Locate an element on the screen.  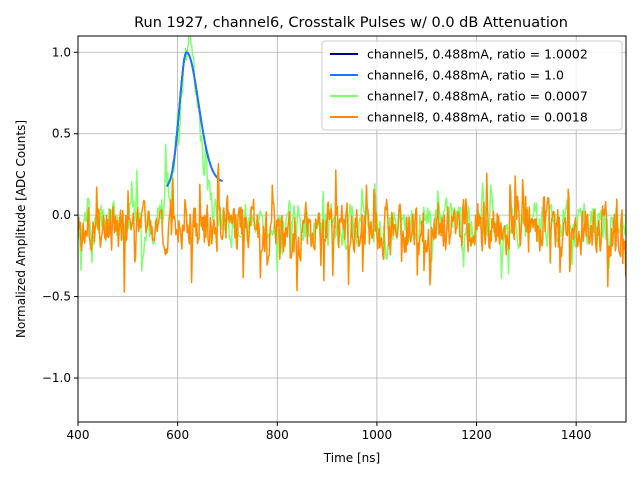
x-tick-label: 400 is located at coordinates (78, 435).